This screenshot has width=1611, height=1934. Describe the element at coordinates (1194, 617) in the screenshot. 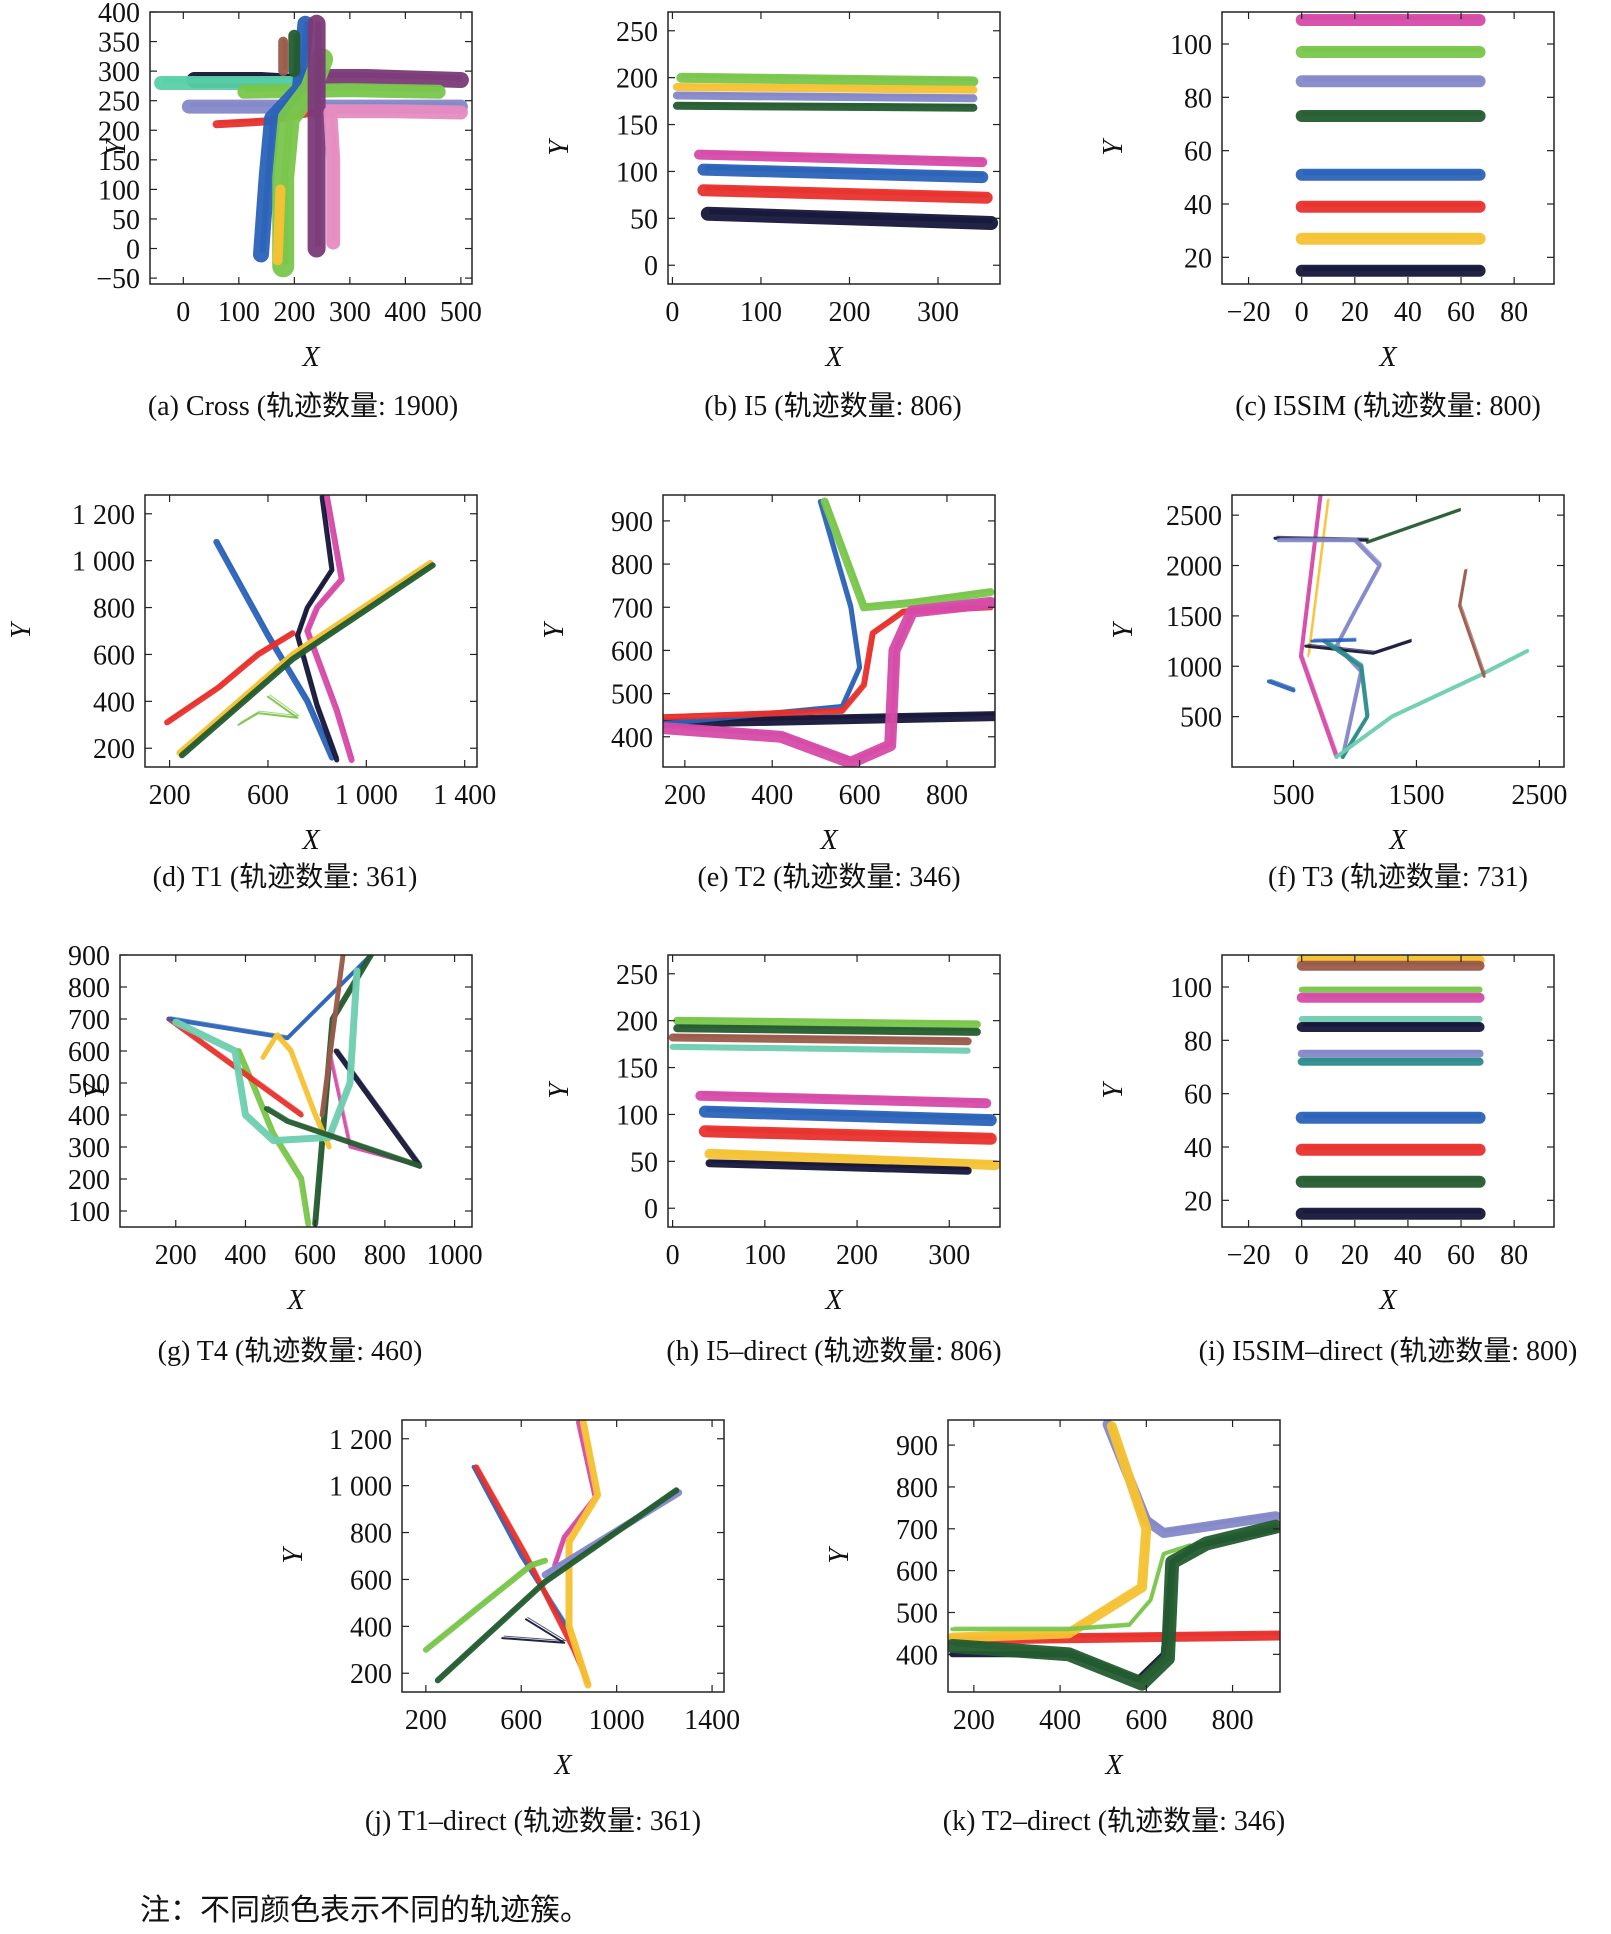

I see `y-tick-label: 1500` at that location.